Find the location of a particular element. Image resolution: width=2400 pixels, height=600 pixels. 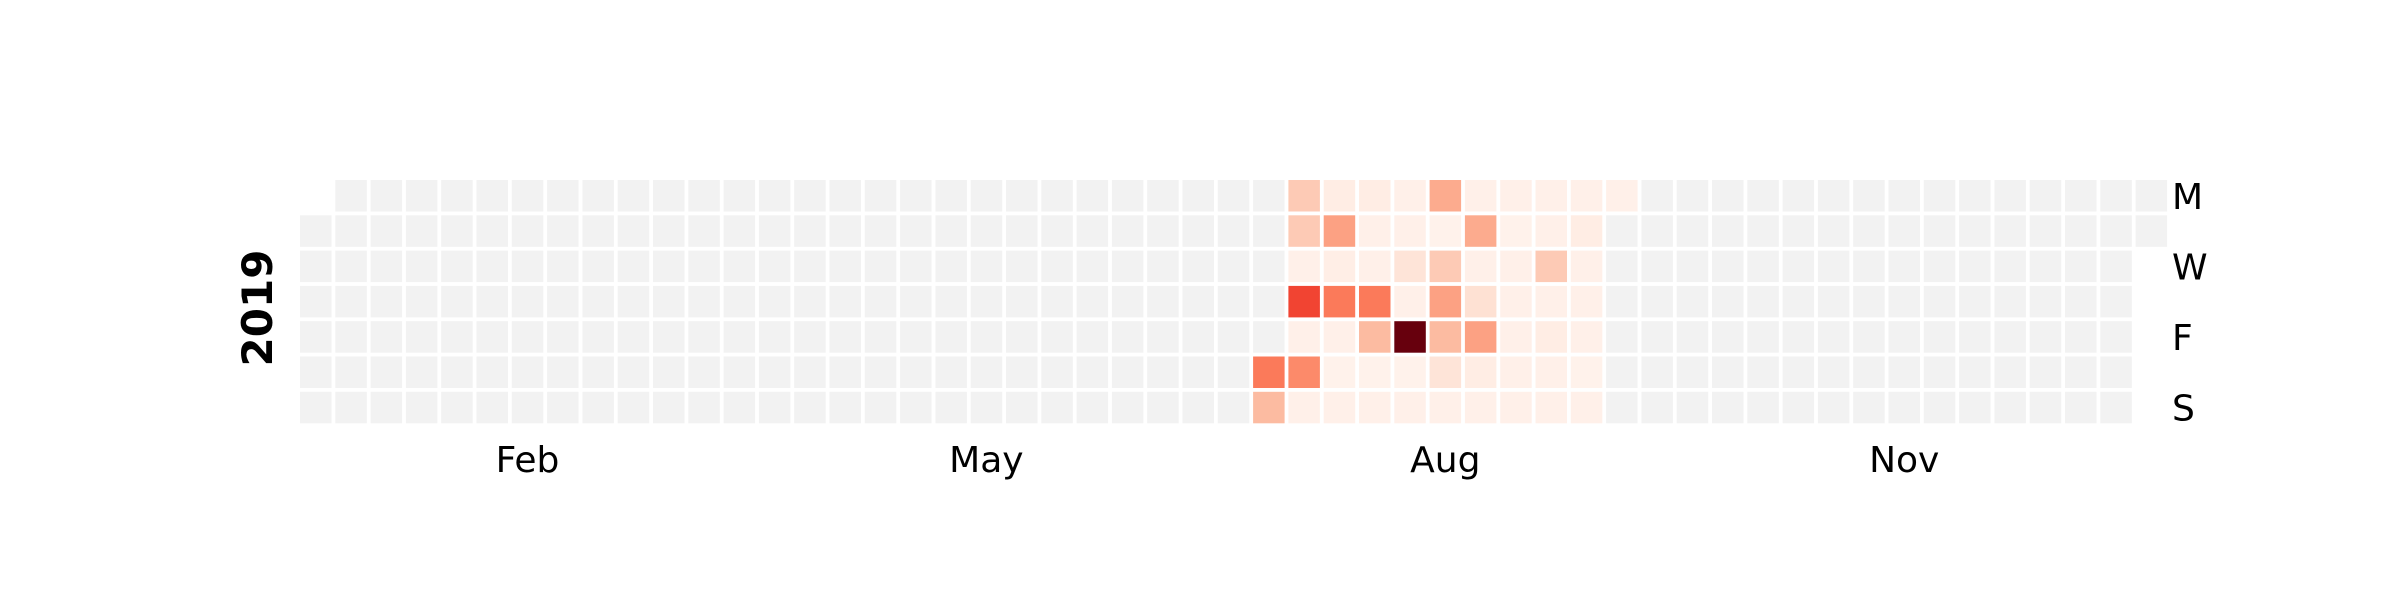

weekday-label: M is located at coordinates (2187, 197).